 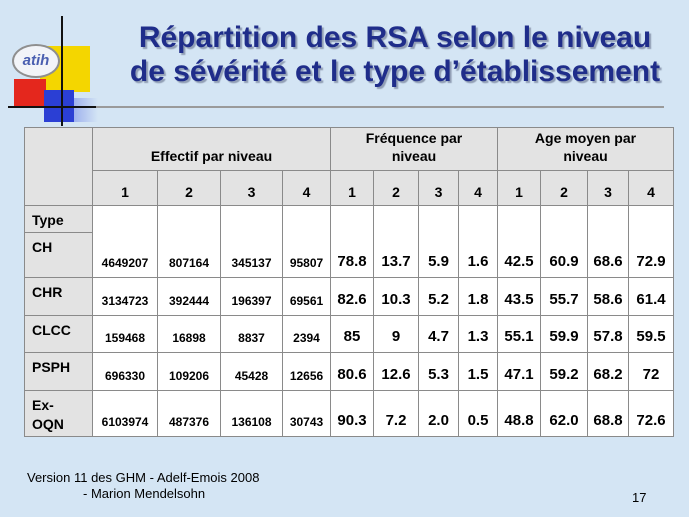 What do you see at coordinates (608, 371) in the screenshot?
I see `age_moyen-cell: 68.2` at bounding box center [608, 371].